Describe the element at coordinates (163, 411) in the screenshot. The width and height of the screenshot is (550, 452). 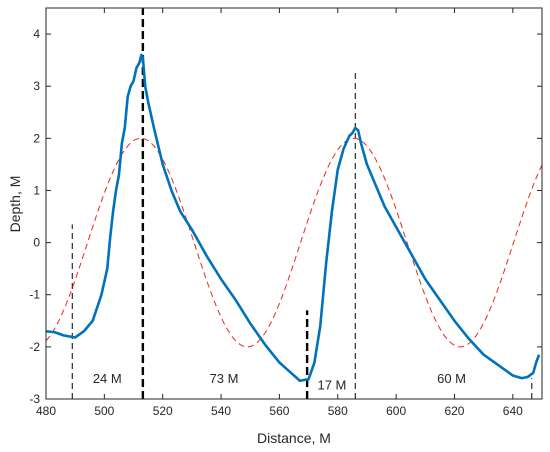
I see `x-tick-label: 520` at that location.